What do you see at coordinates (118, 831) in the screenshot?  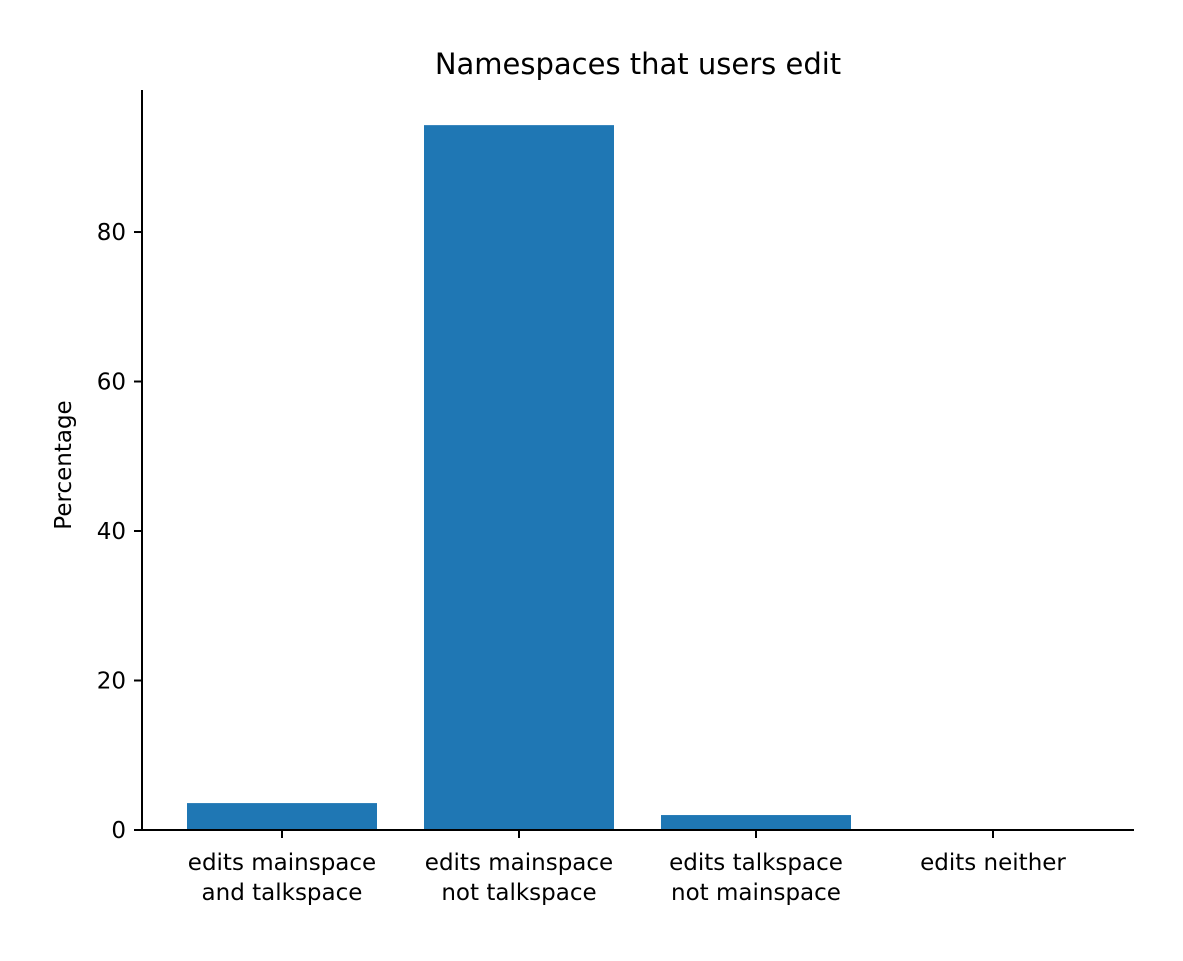 I see `y-tick-label: 0` at bounding box center [118, 831].